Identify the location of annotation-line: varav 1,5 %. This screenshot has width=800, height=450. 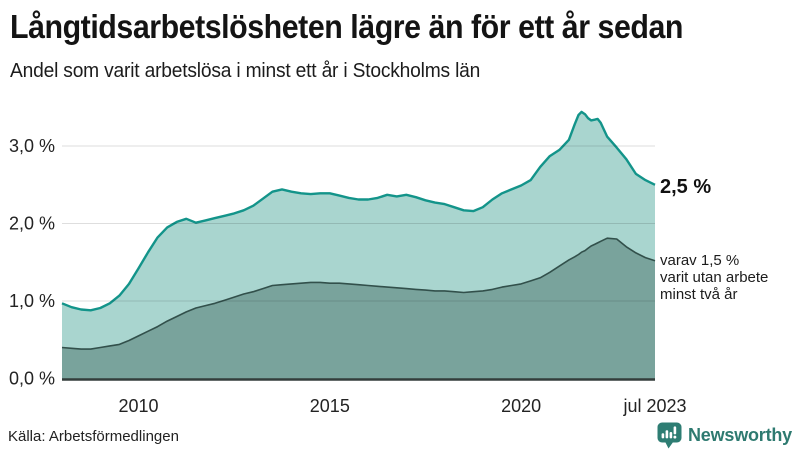
(700, 260).